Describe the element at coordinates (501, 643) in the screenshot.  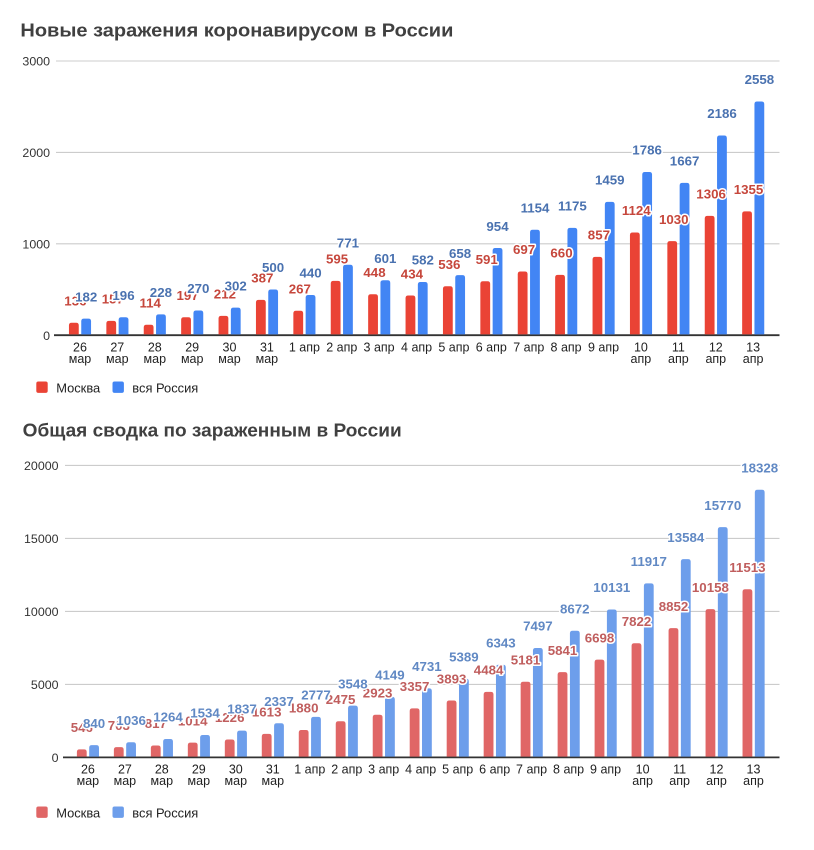
I see `svg-text: 6343` at that location.